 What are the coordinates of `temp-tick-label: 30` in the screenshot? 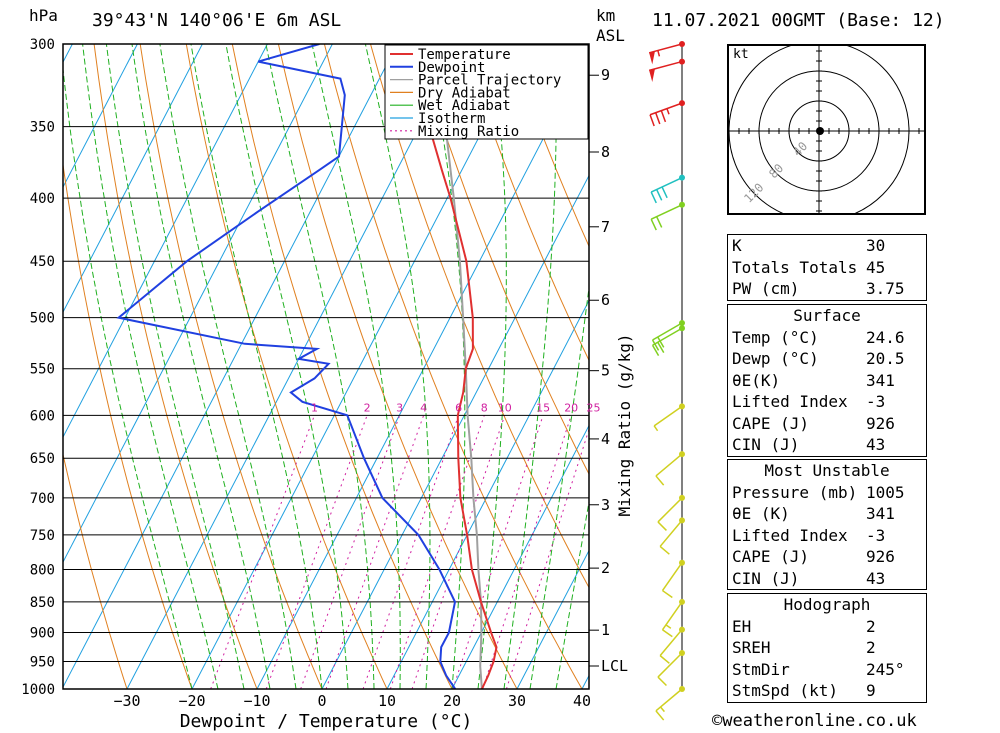 It's located at (517, 701).